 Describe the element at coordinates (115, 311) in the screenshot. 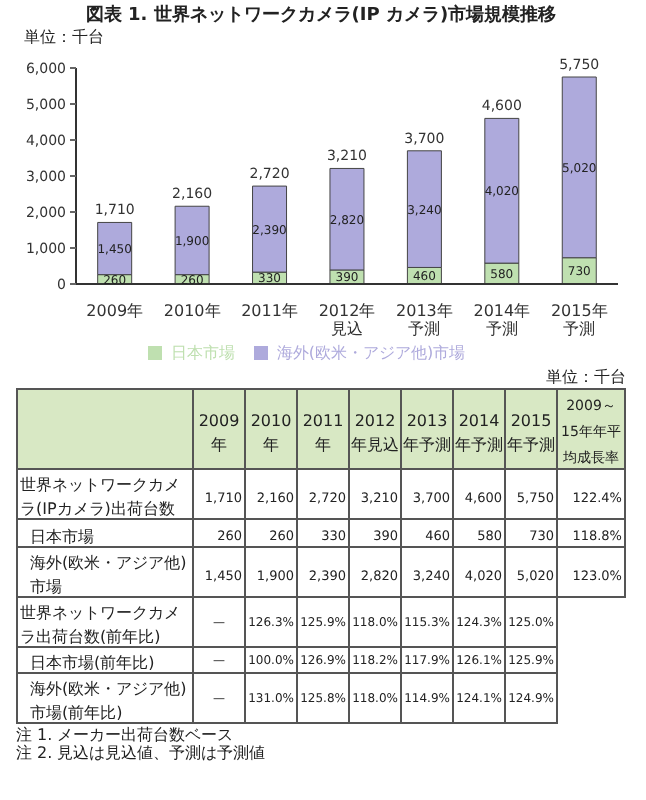

I see `x-tick-label: 2009年` at that location.